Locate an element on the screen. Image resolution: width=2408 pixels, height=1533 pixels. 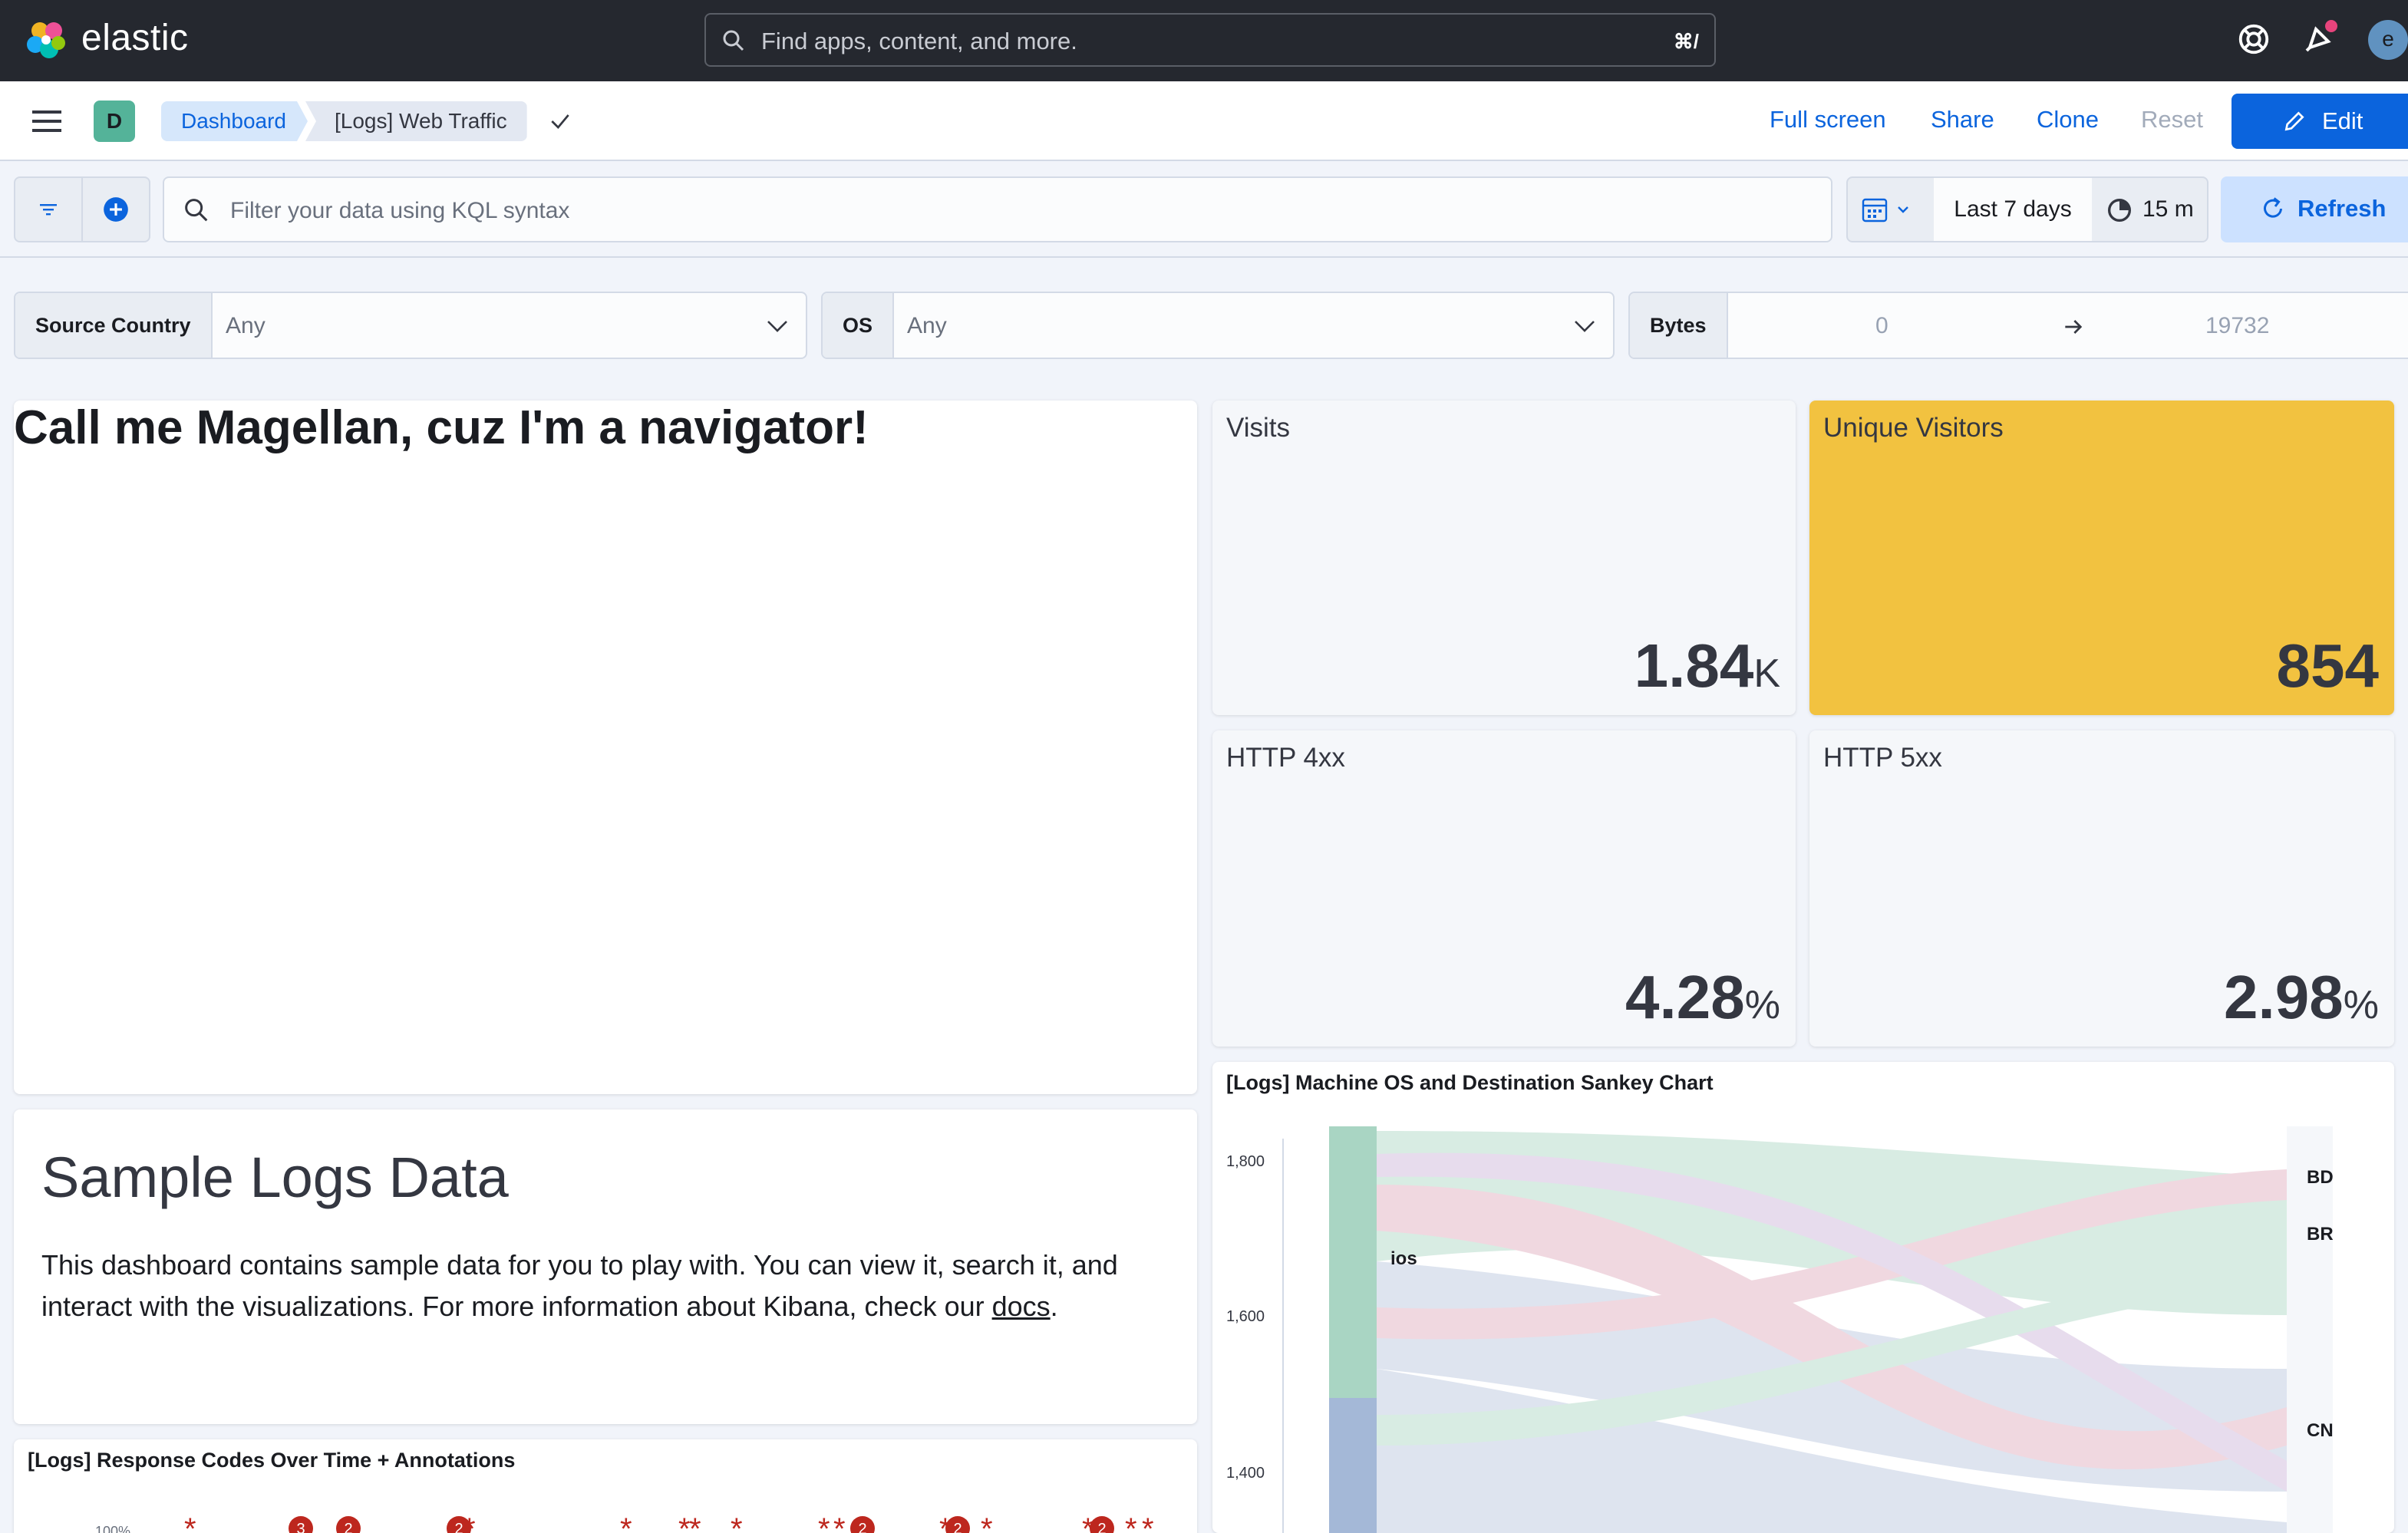
refresh-interval-value: 15 m is located at coordinates (2168, 209).